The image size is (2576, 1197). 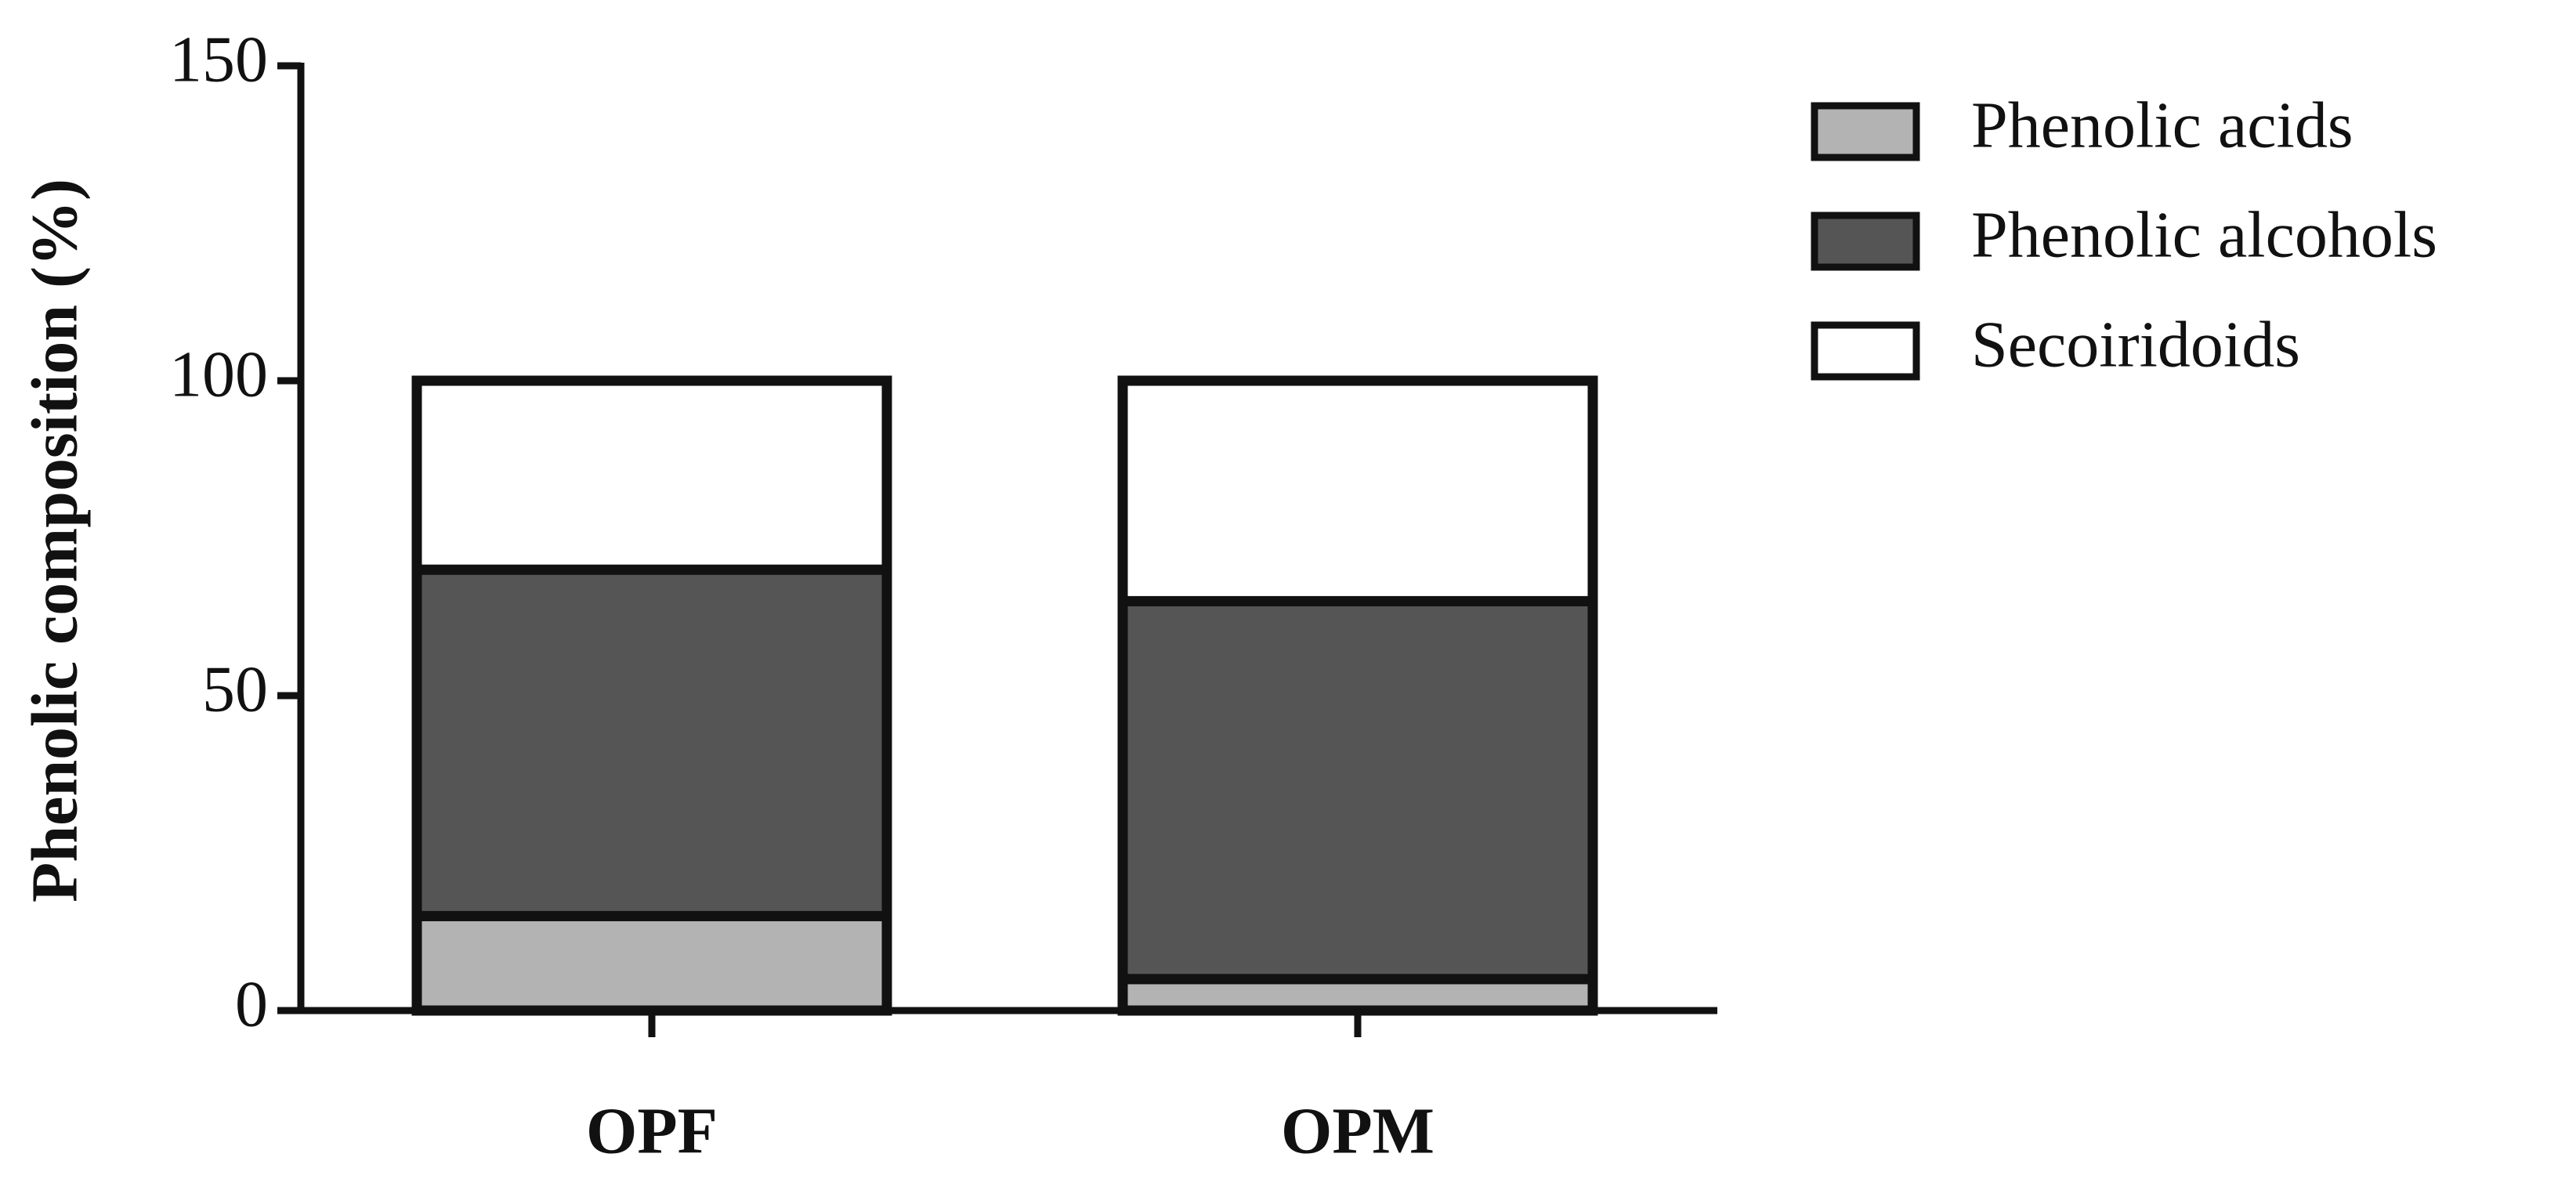 I want to click on x-tick-label: OPM, so click(x=1358, y=1130).